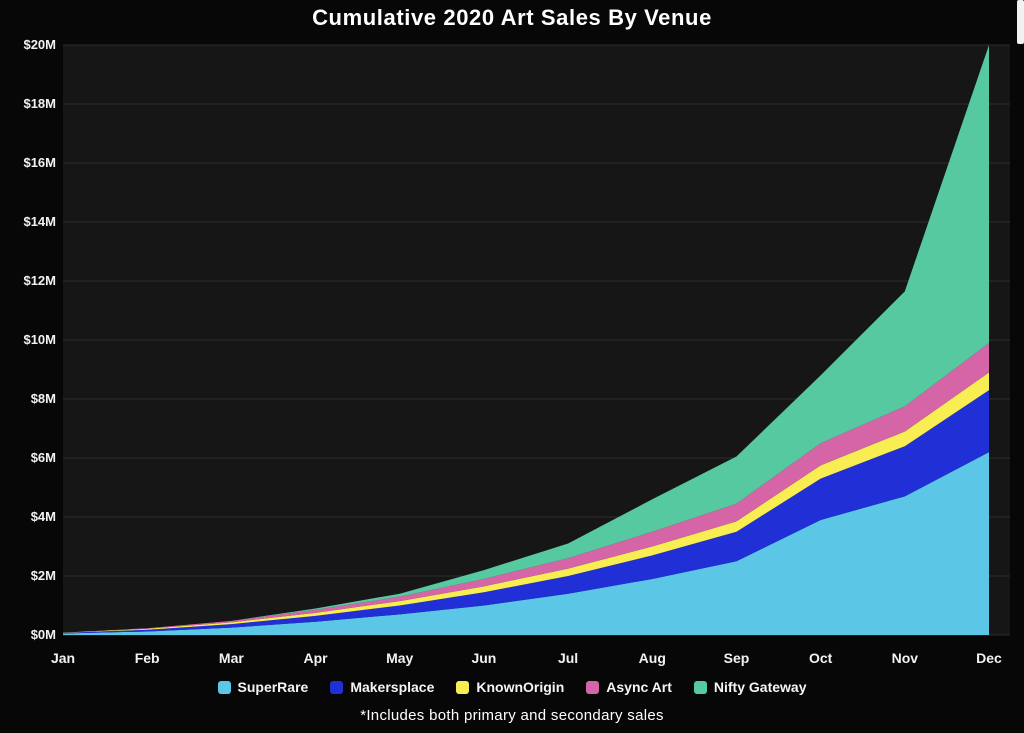 This screenshot has width=1024, height=733. What do you see at coordinates (315, 658) in the screenshot?
I see `x-tick-label: Apr` at bounding box center [315, 658].